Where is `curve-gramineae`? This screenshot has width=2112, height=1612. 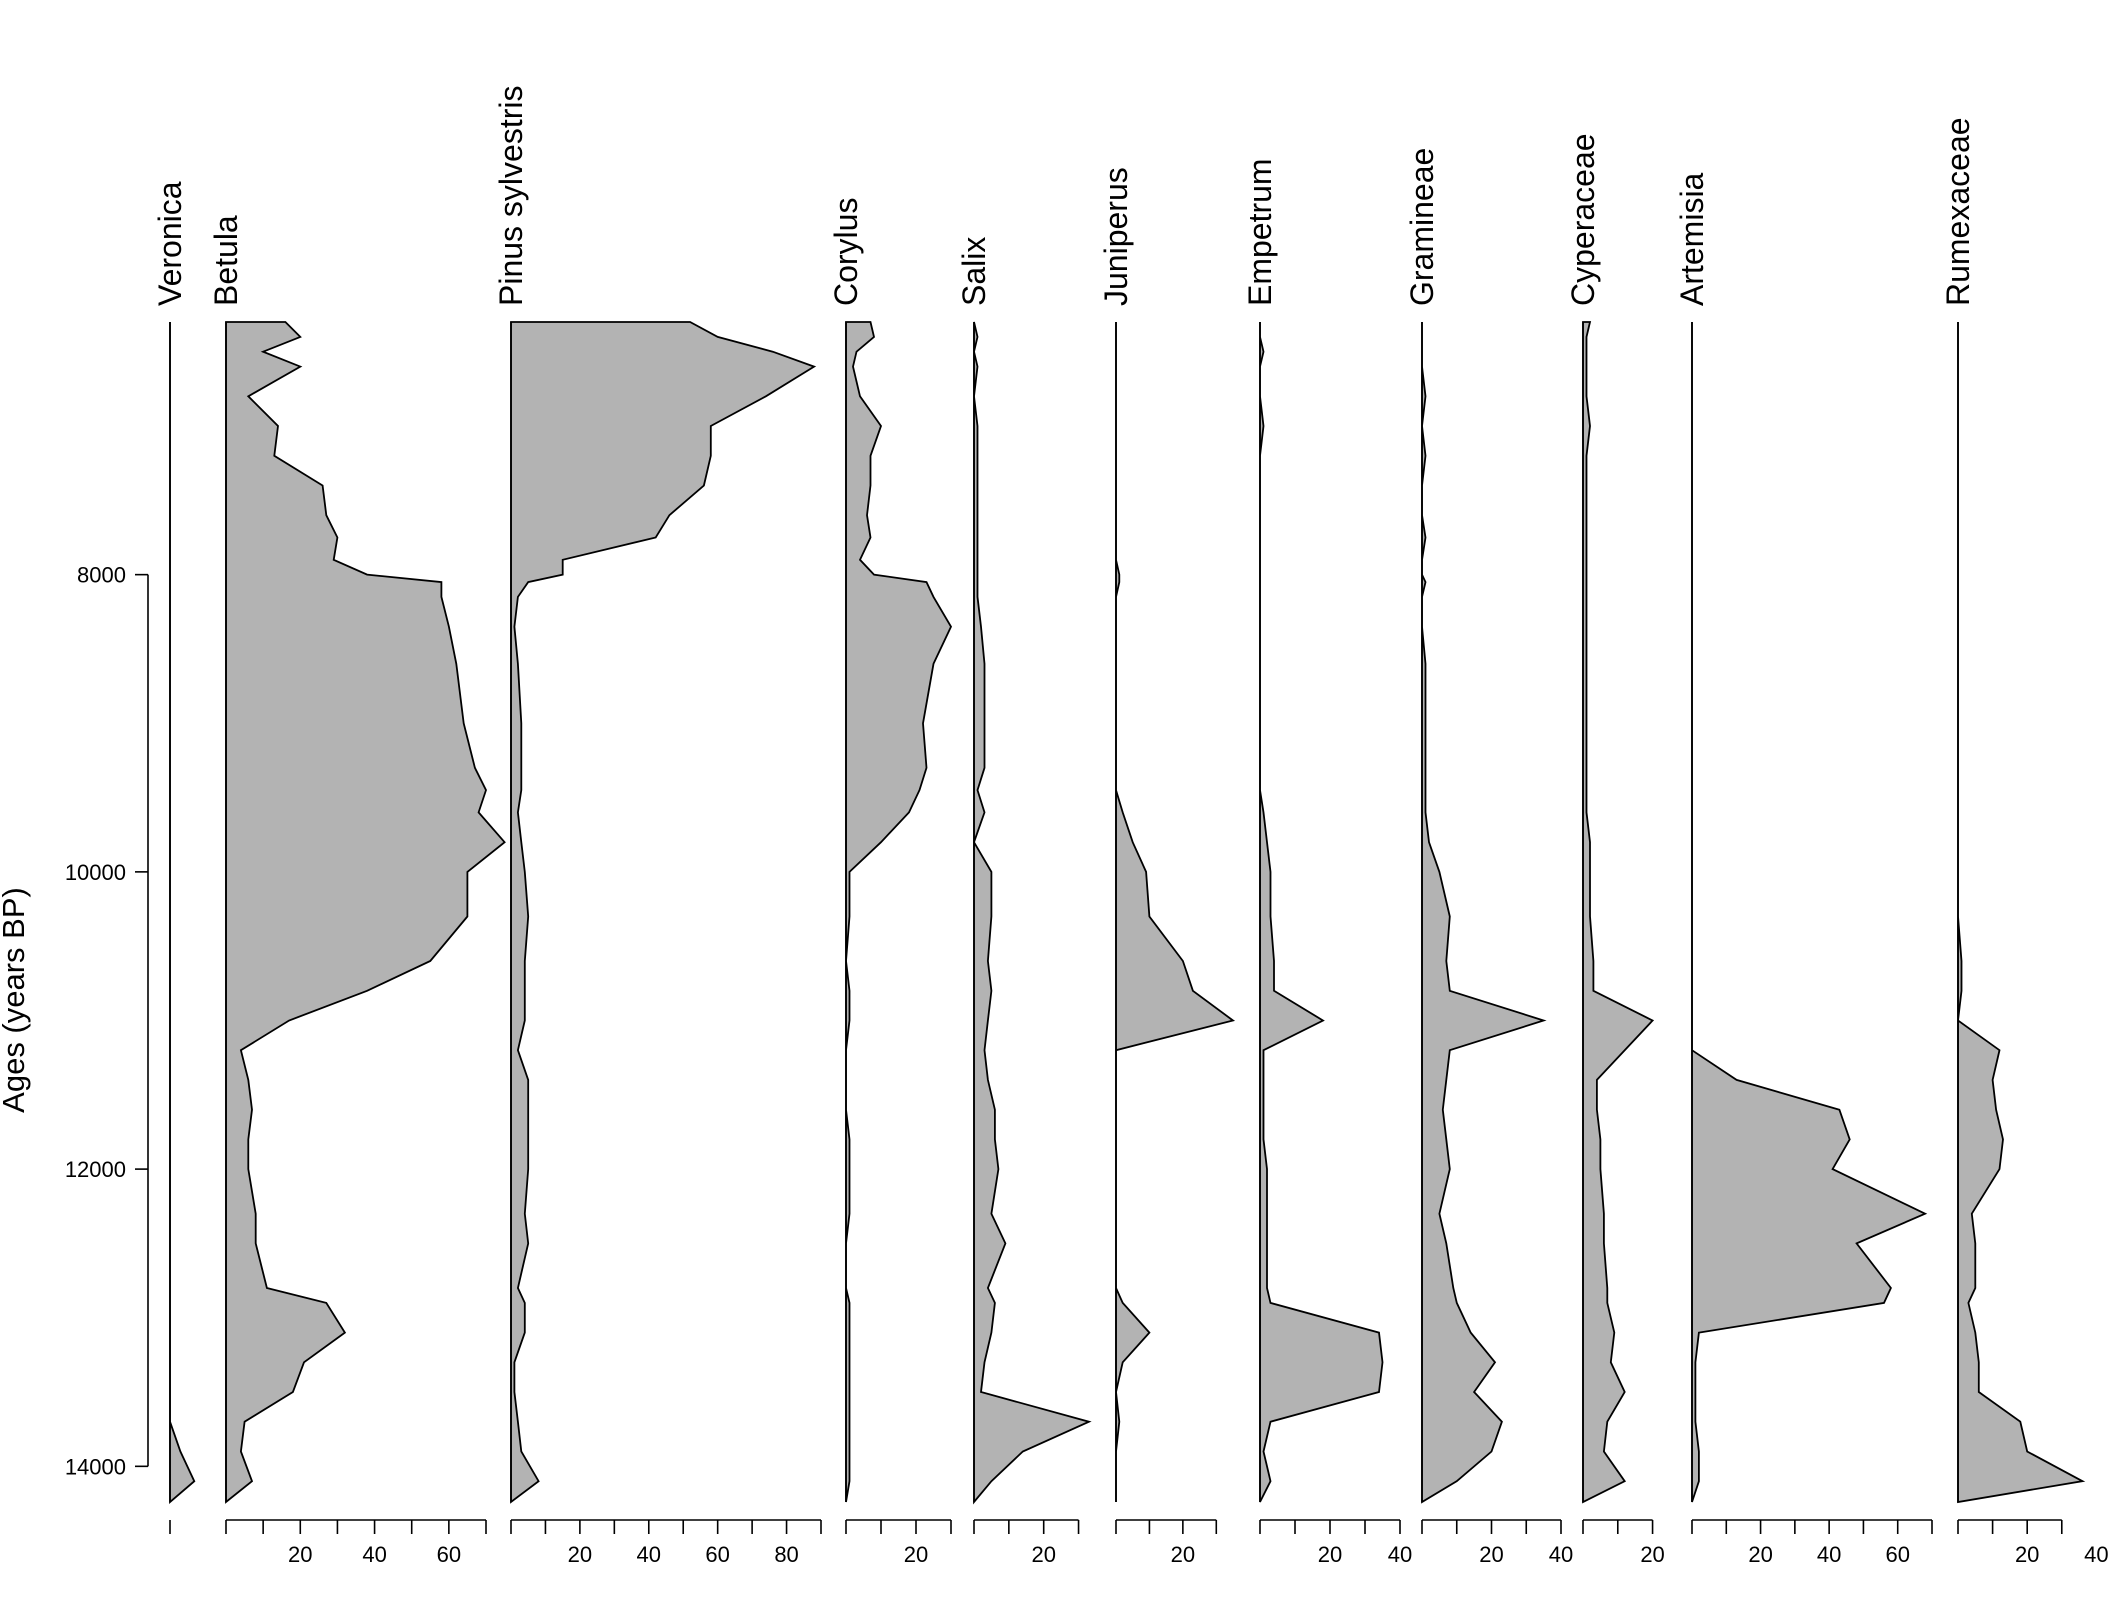
curve-gramineae is located at coordinates (1484, 913).